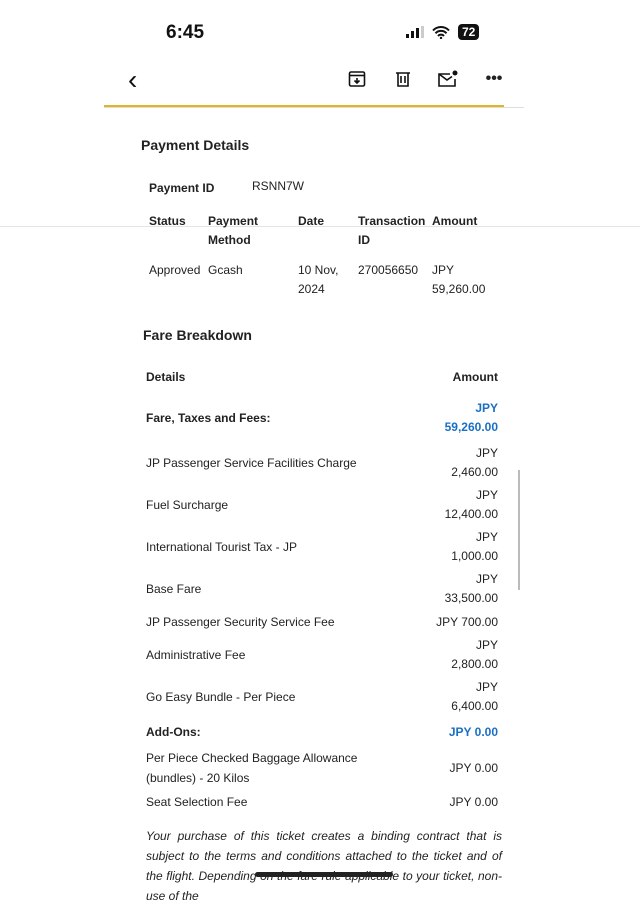 The image size is (640, 906). Describe the element at coordinates (415, 32) in the screenshot. I see `signal-icon` at that location.